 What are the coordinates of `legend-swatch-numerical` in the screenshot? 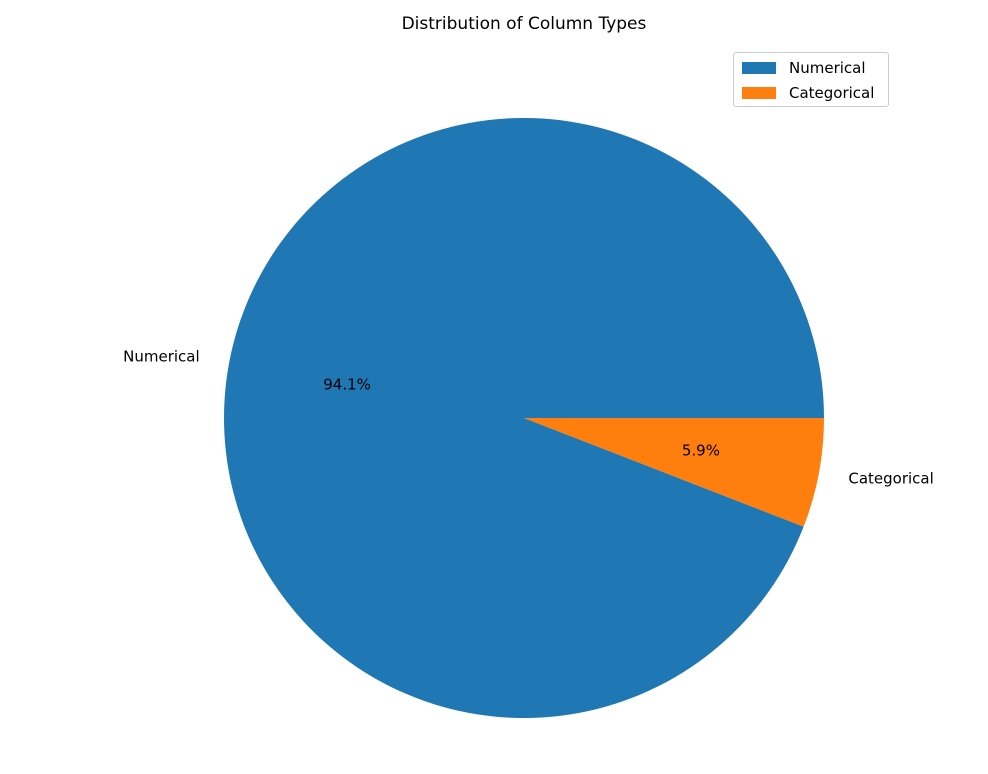 It's located at (759, 68).